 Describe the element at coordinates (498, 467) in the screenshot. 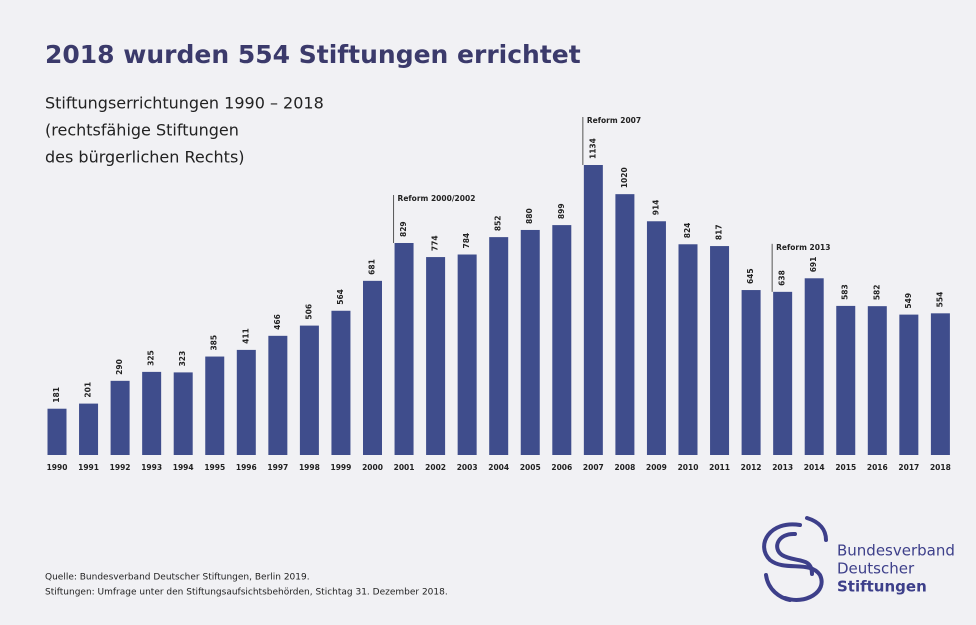

I see `x-tick-label: 2004` at that location.